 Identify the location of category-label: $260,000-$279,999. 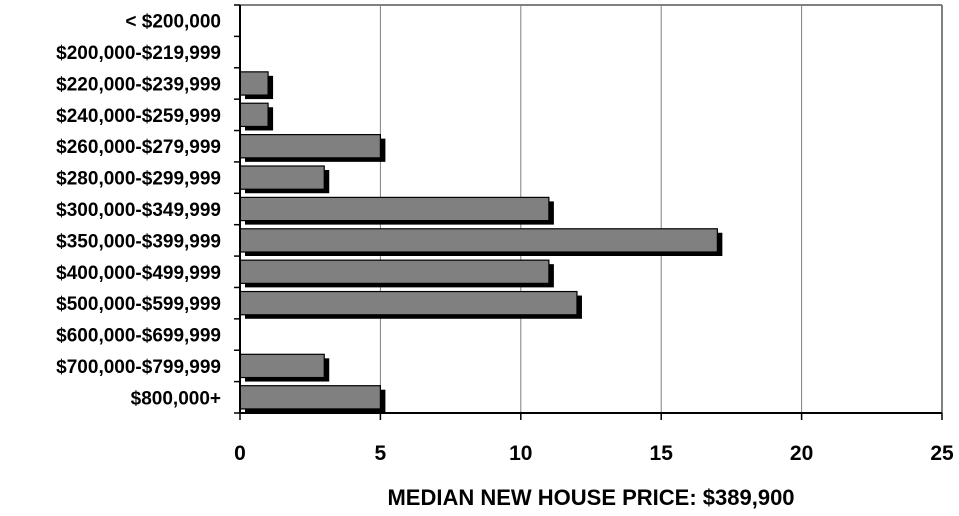
(138, 147).